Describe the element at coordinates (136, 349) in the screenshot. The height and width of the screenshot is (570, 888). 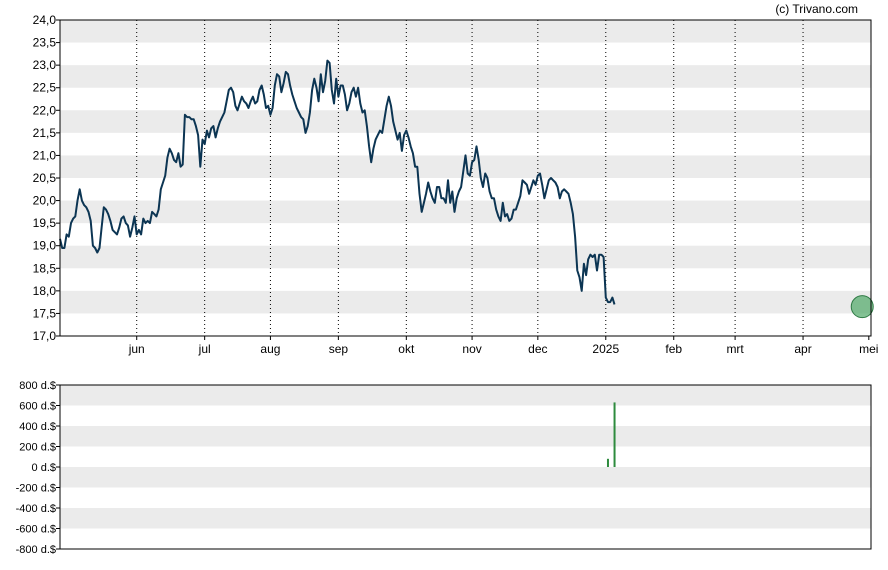
I see `x-tick-label: jun` at that location.